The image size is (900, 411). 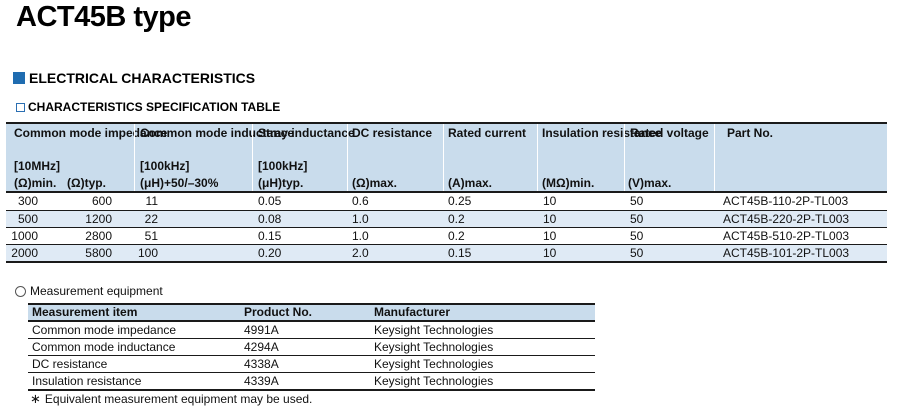 I want to click on filled-square-bullet-icon, so click(x=19, y=78).